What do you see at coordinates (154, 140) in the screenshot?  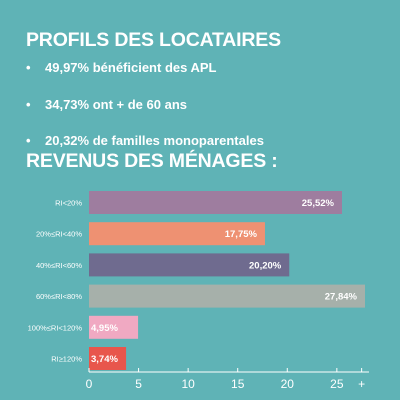 I see `stat-text: 20,32% de familles monoparentales` at bounding box center [154, 140].